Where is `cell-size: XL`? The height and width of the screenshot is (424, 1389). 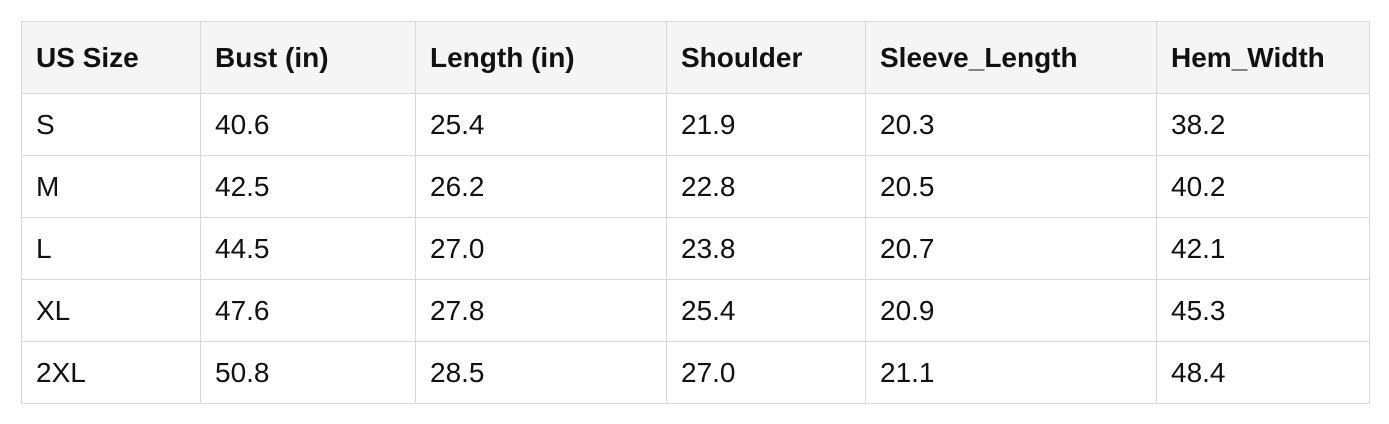 cell-size: XL is located at coordinates (111, 310).